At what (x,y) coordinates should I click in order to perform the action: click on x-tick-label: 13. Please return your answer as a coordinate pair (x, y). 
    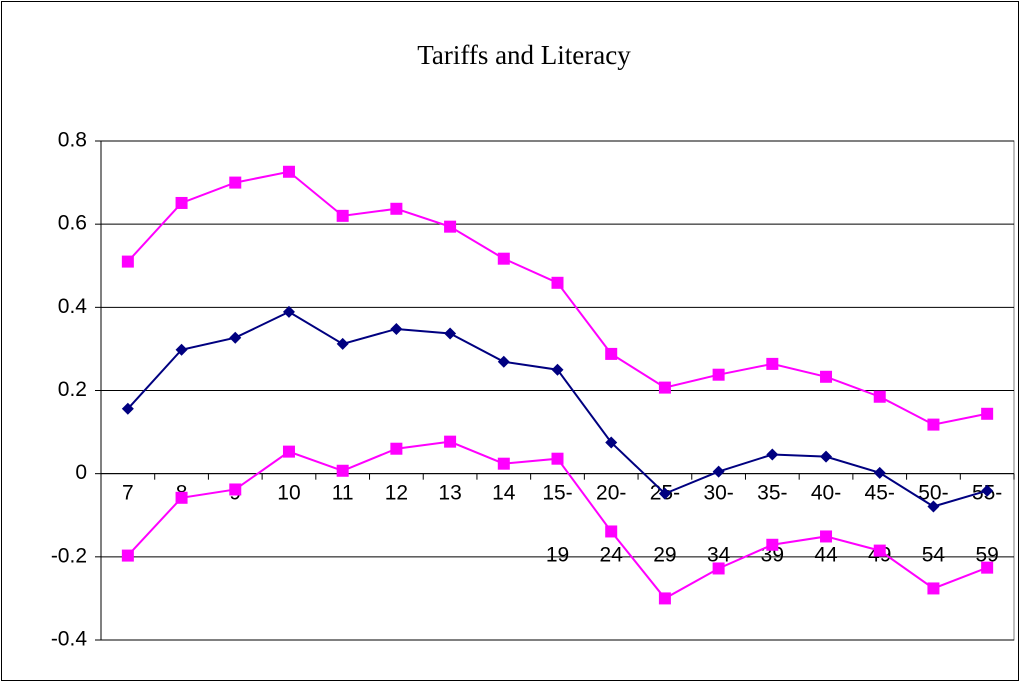
    Looking at the image, I should click on (449, 492).